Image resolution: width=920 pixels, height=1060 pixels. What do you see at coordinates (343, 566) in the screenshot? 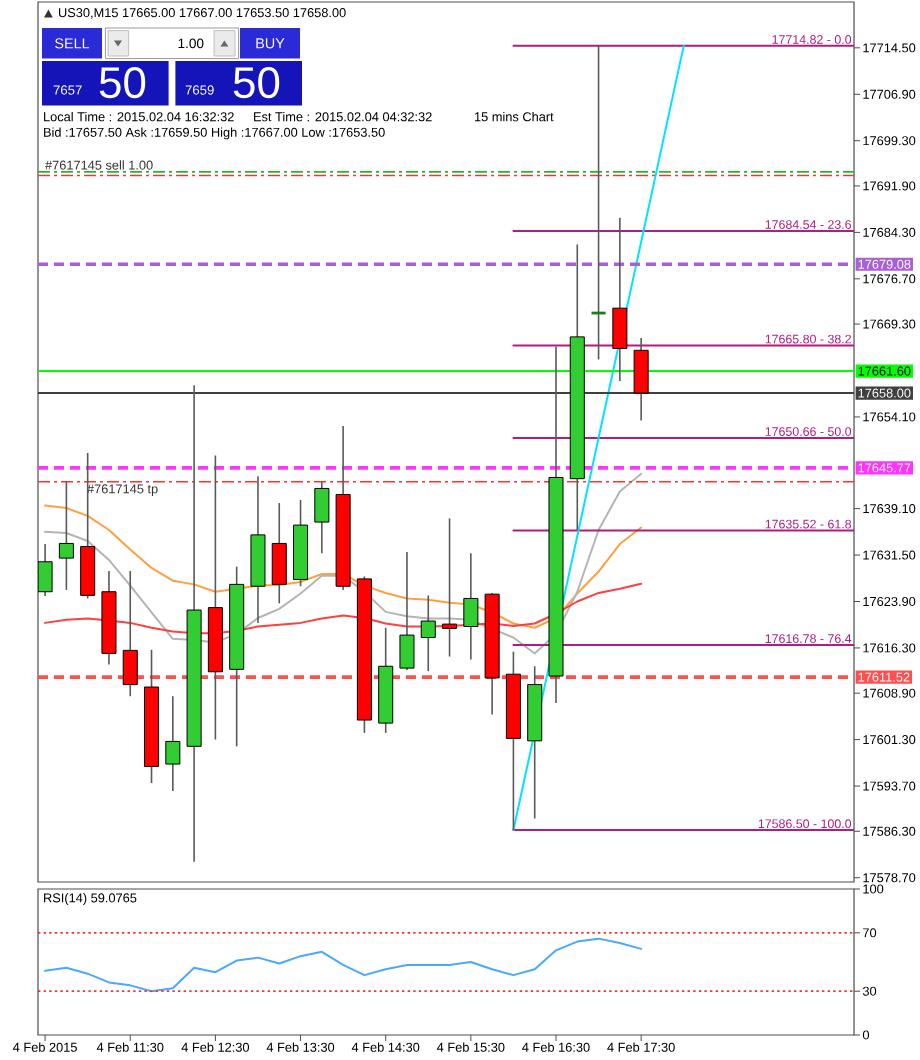
I see `line-series` at bounding box center [343, 566].